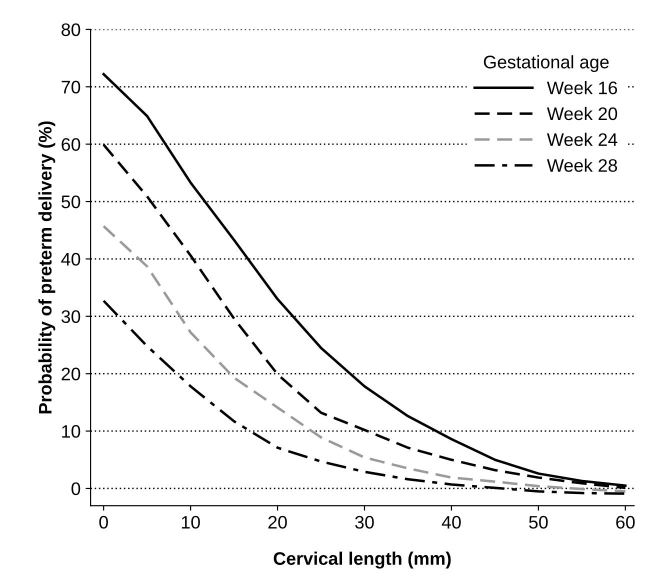 The image size is (647, 588). Describe the element at coordinates (582, 113) in the screenshot. I see `legend-label: Week 20` at that location.